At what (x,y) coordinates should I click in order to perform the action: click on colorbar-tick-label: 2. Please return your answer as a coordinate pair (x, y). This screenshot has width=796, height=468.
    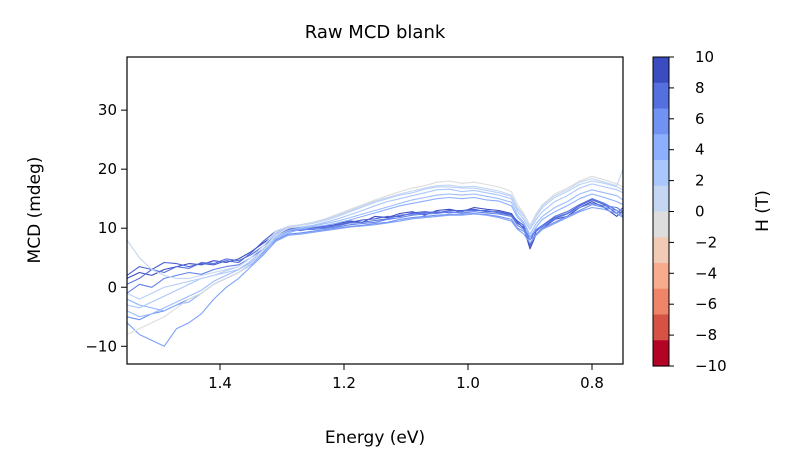
    Looking at the image, I should click on (700, 181).